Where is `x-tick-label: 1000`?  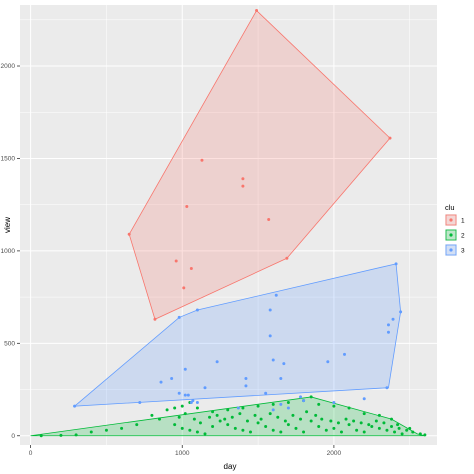 x-tick-label: 1000 is located at coordinates (182, 453).